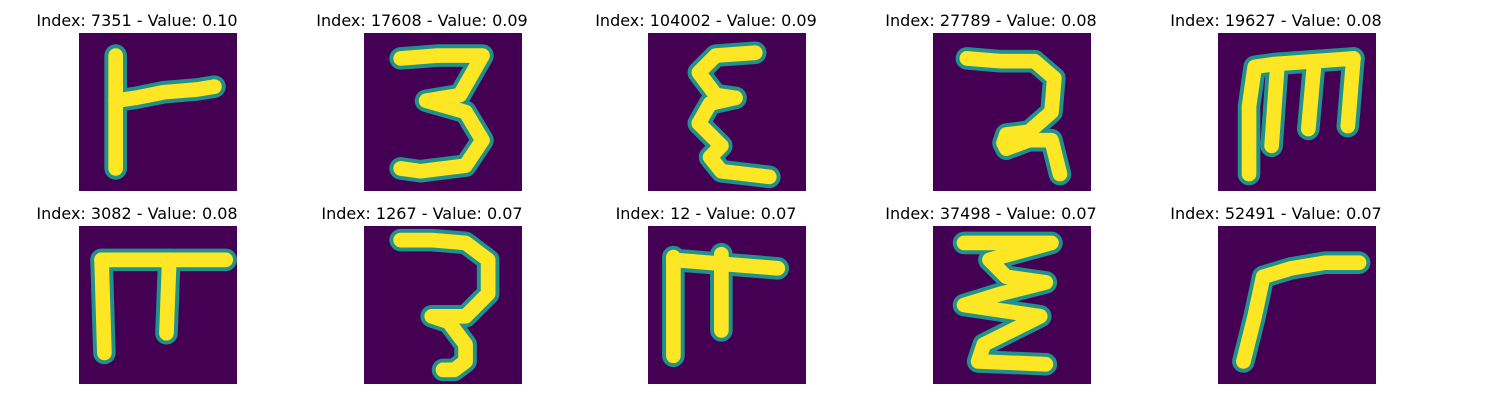  What do you see at coordinates (137, 20) in the screenshot?
I see `panel-title: Index: 7351 - Value: 0.10` at bounding box center [137, 20].